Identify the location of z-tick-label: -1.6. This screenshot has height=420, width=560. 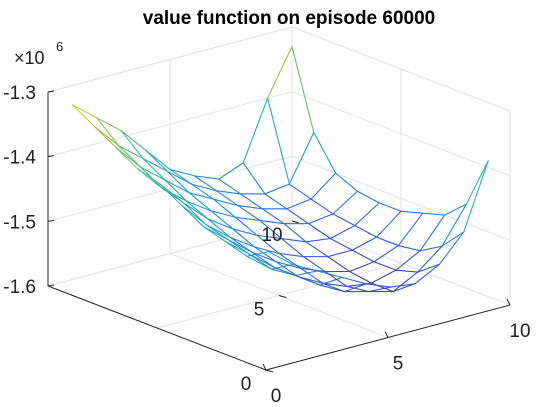
(19, 287).